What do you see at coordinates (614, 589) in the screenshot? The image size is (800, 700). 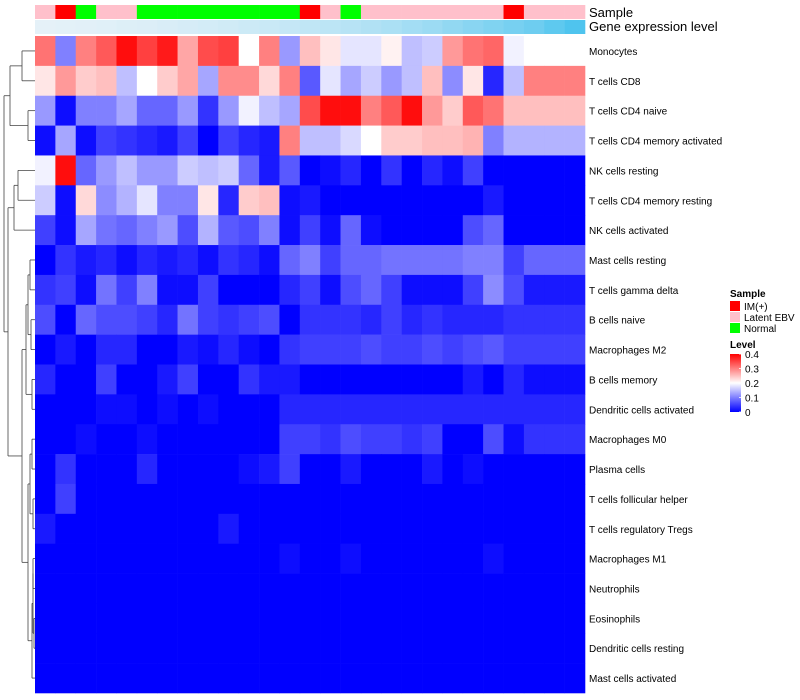 I see `row-label: Neutrophils` at bounding box center [614, 589].